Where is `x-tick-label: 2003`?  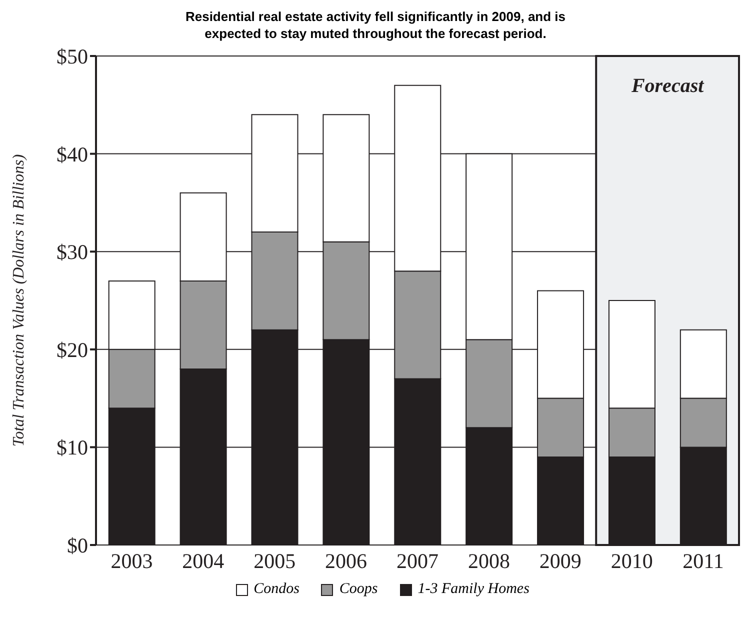
x-tick-label: 2003 is located at coordinates (131, 560).